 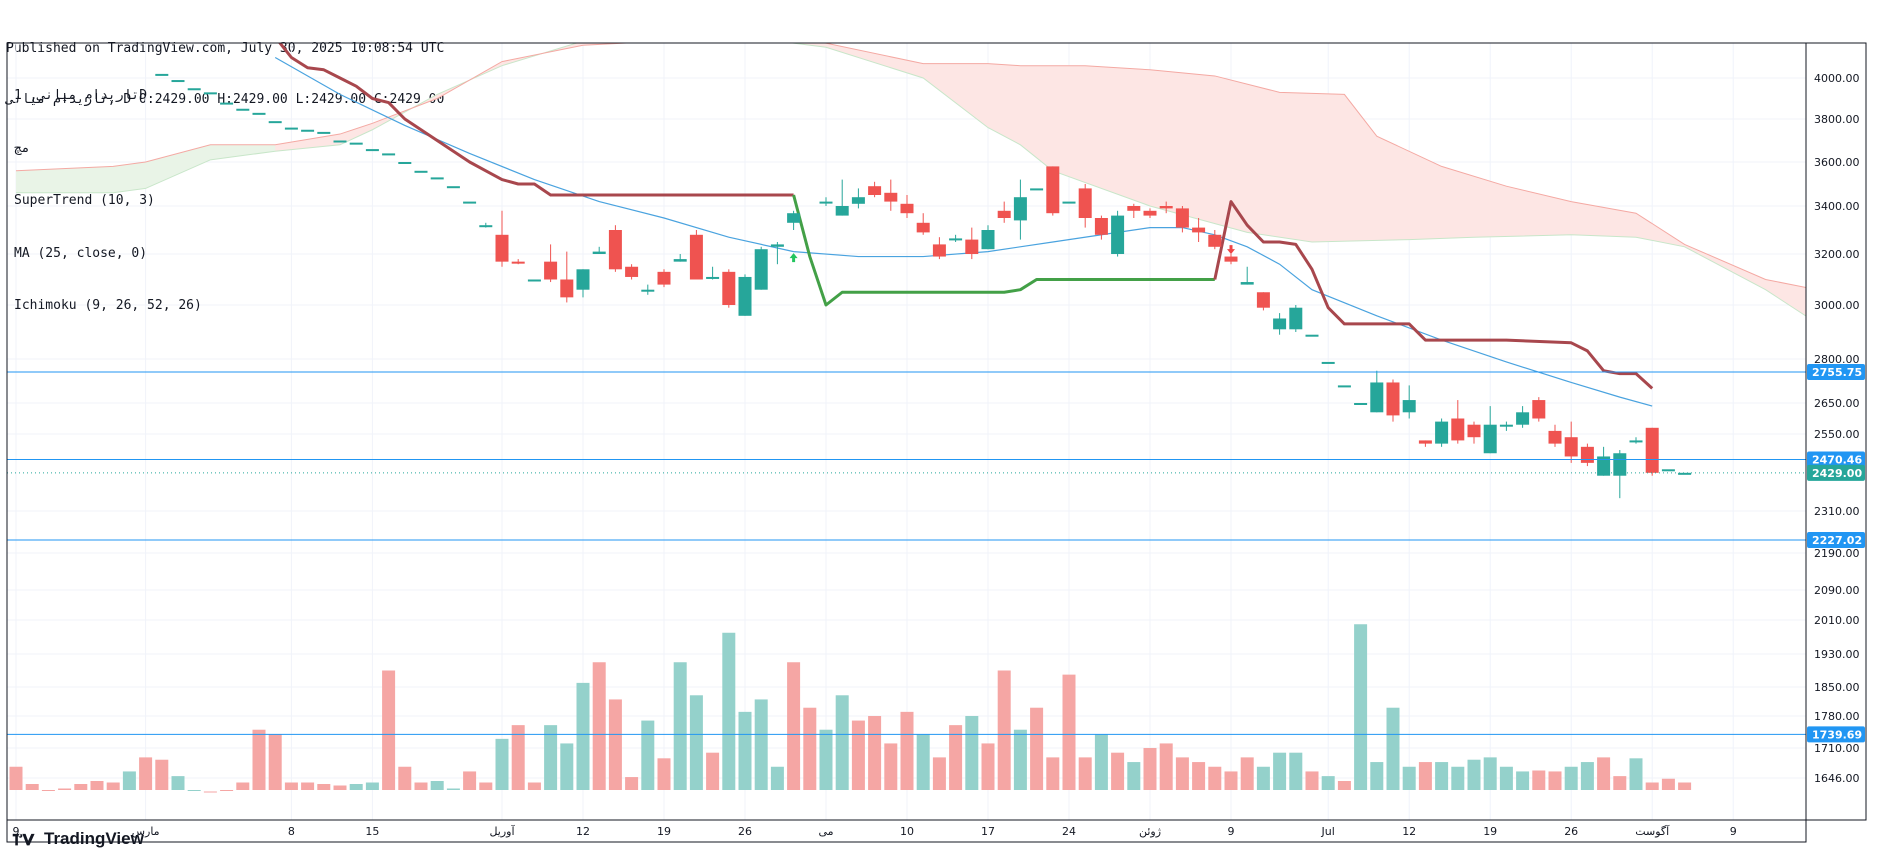 What do you see at coordinates (76, 839) in the screenshot?
I see `brand: TradingView` at bounding box center [76, 839].